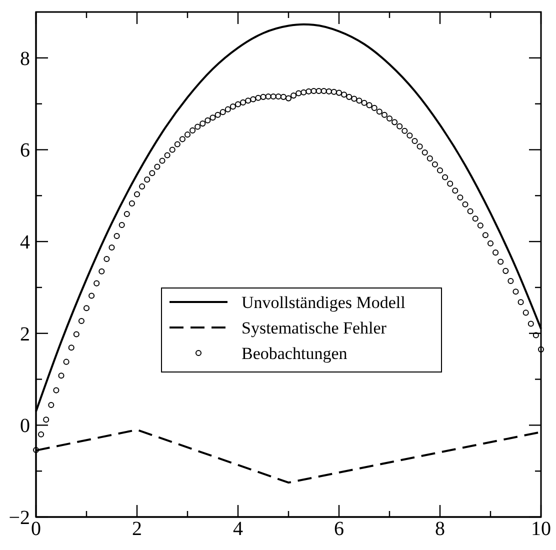 Image resolution: width=556 pixels, height=550 pixels. Describe the element at coordinates (339, 529) in the screenshot. I see `x-tick-label: 6` at that location.